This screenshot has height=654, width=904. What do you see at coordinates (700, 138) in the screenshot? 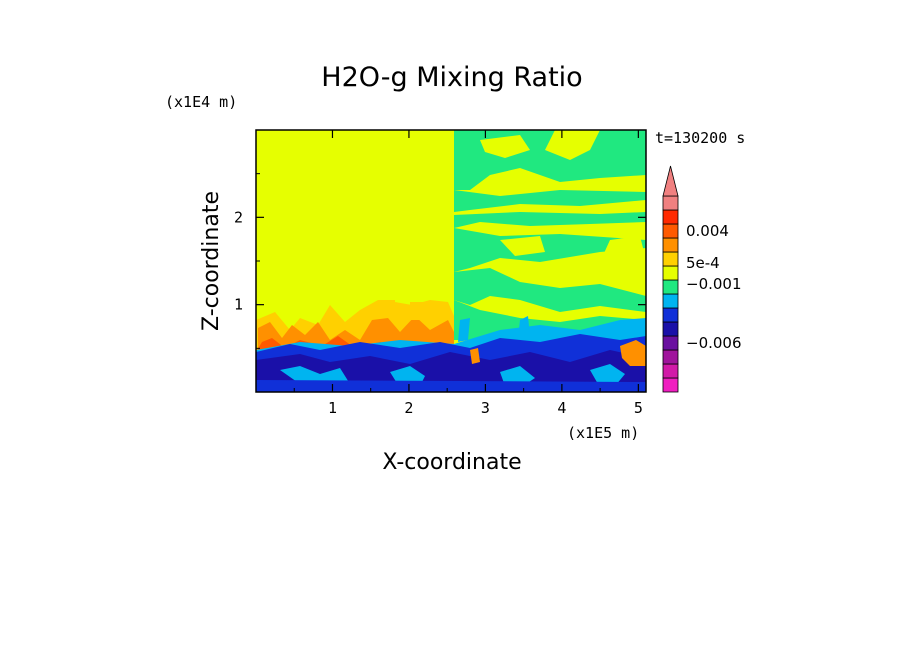
I see `time-label: t=130200 s` at bounding box center [700, 138].